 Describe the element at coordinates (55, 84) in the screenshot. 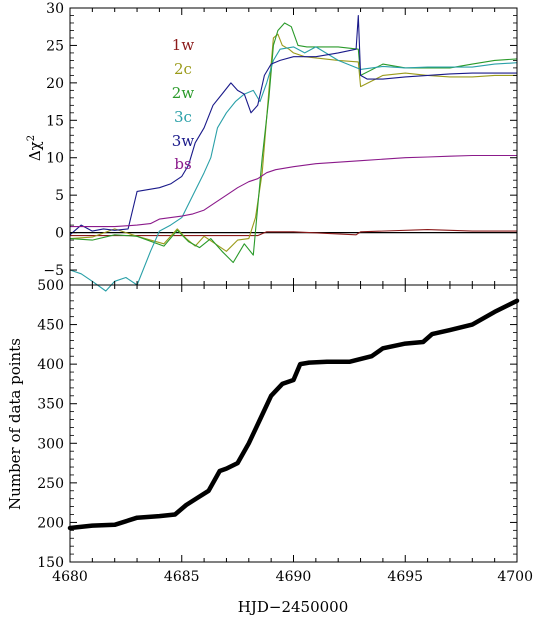

I see `y-tick-label: 20` at that location.